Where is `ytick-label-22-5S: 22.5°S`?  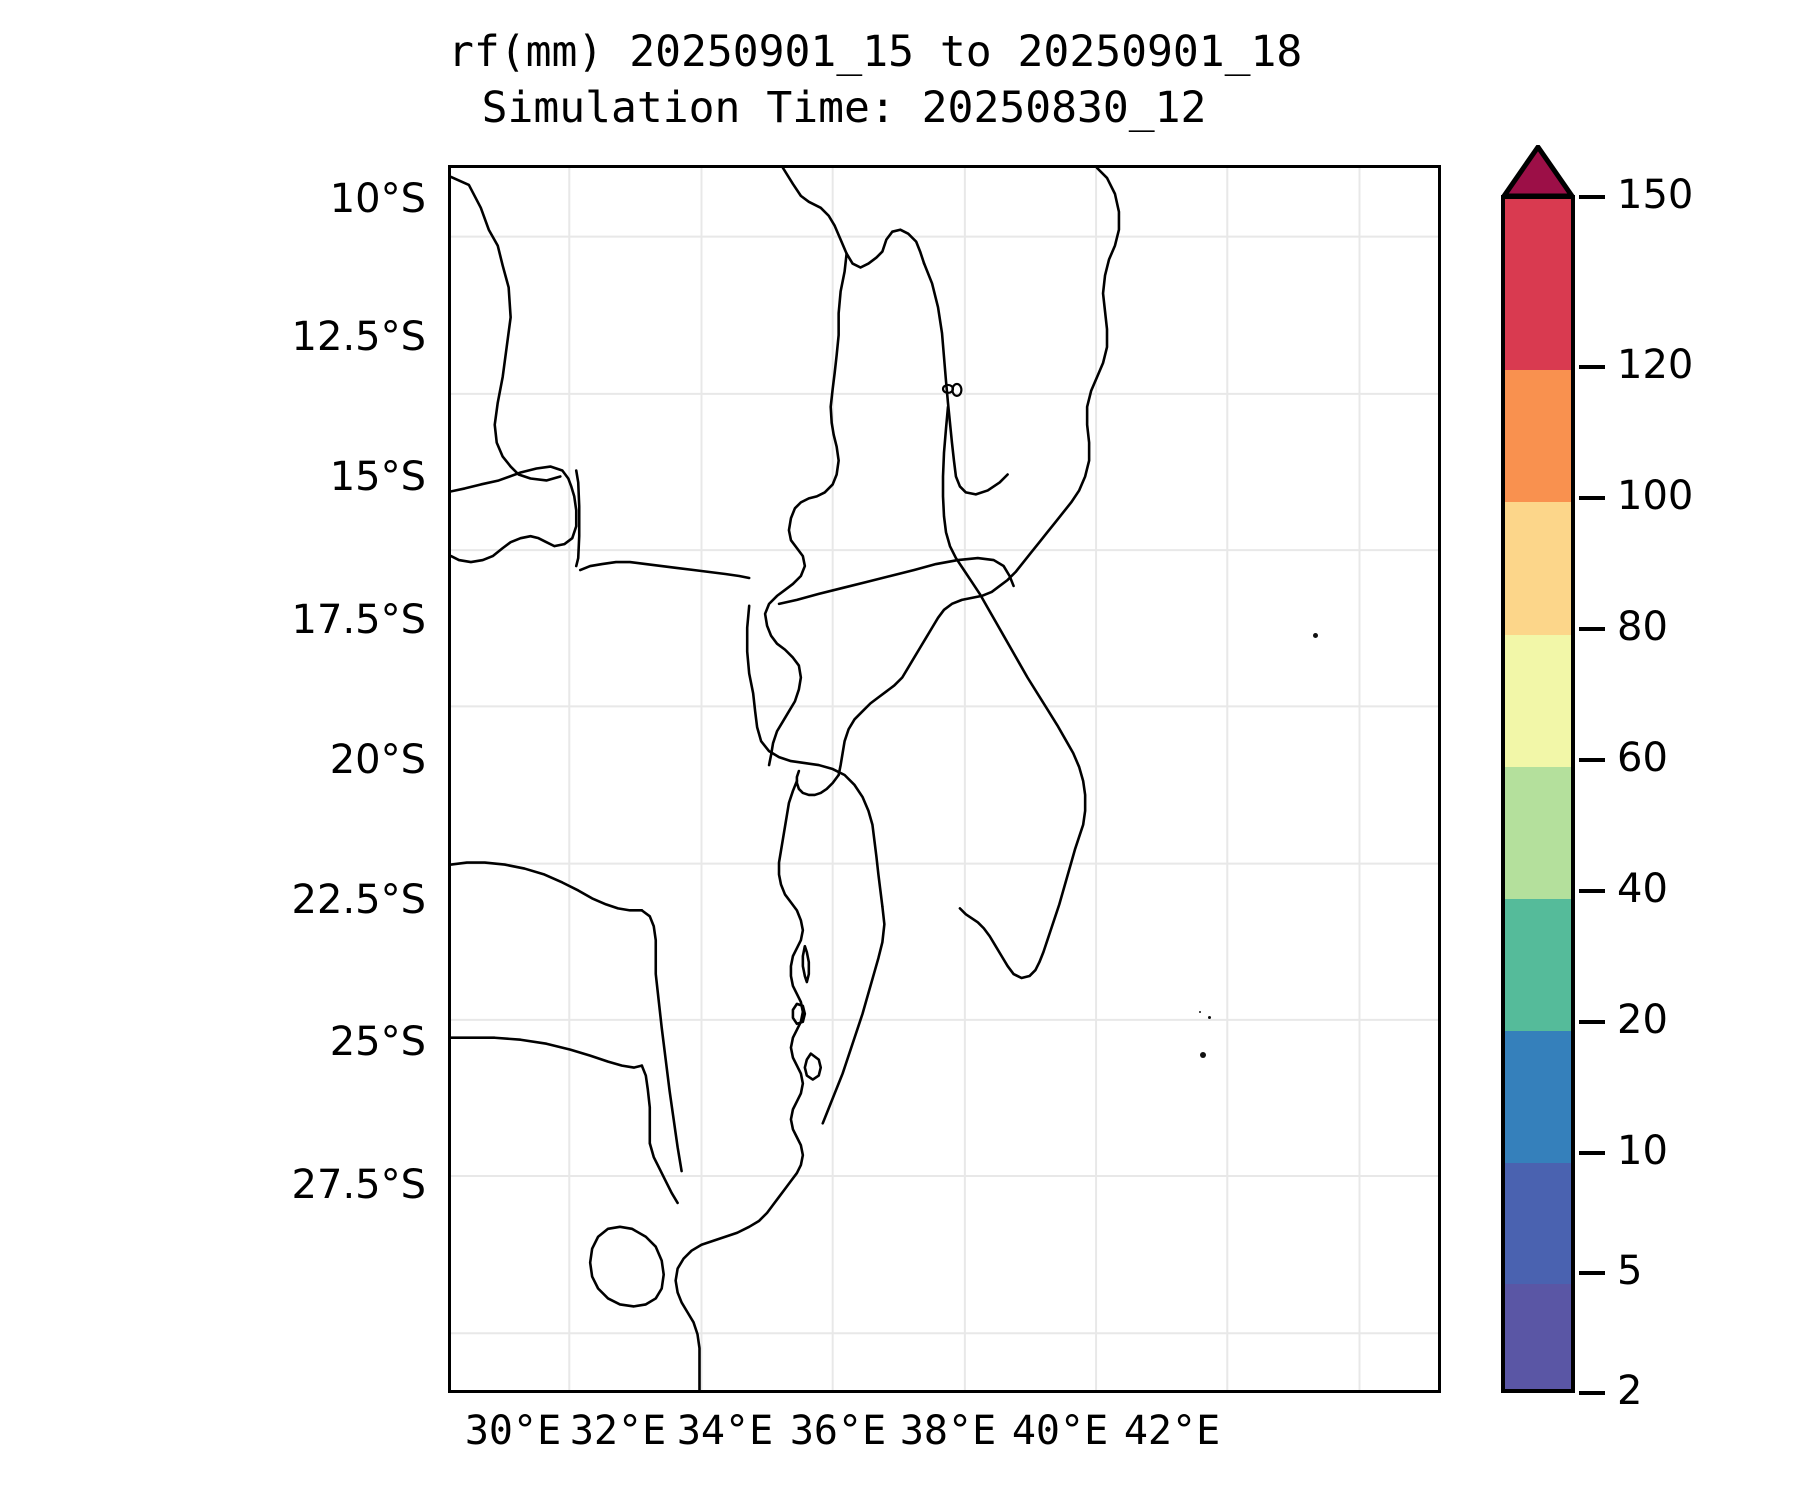 ytick-label-22-5S: 22.5°S is located at coordinates (358, 900).